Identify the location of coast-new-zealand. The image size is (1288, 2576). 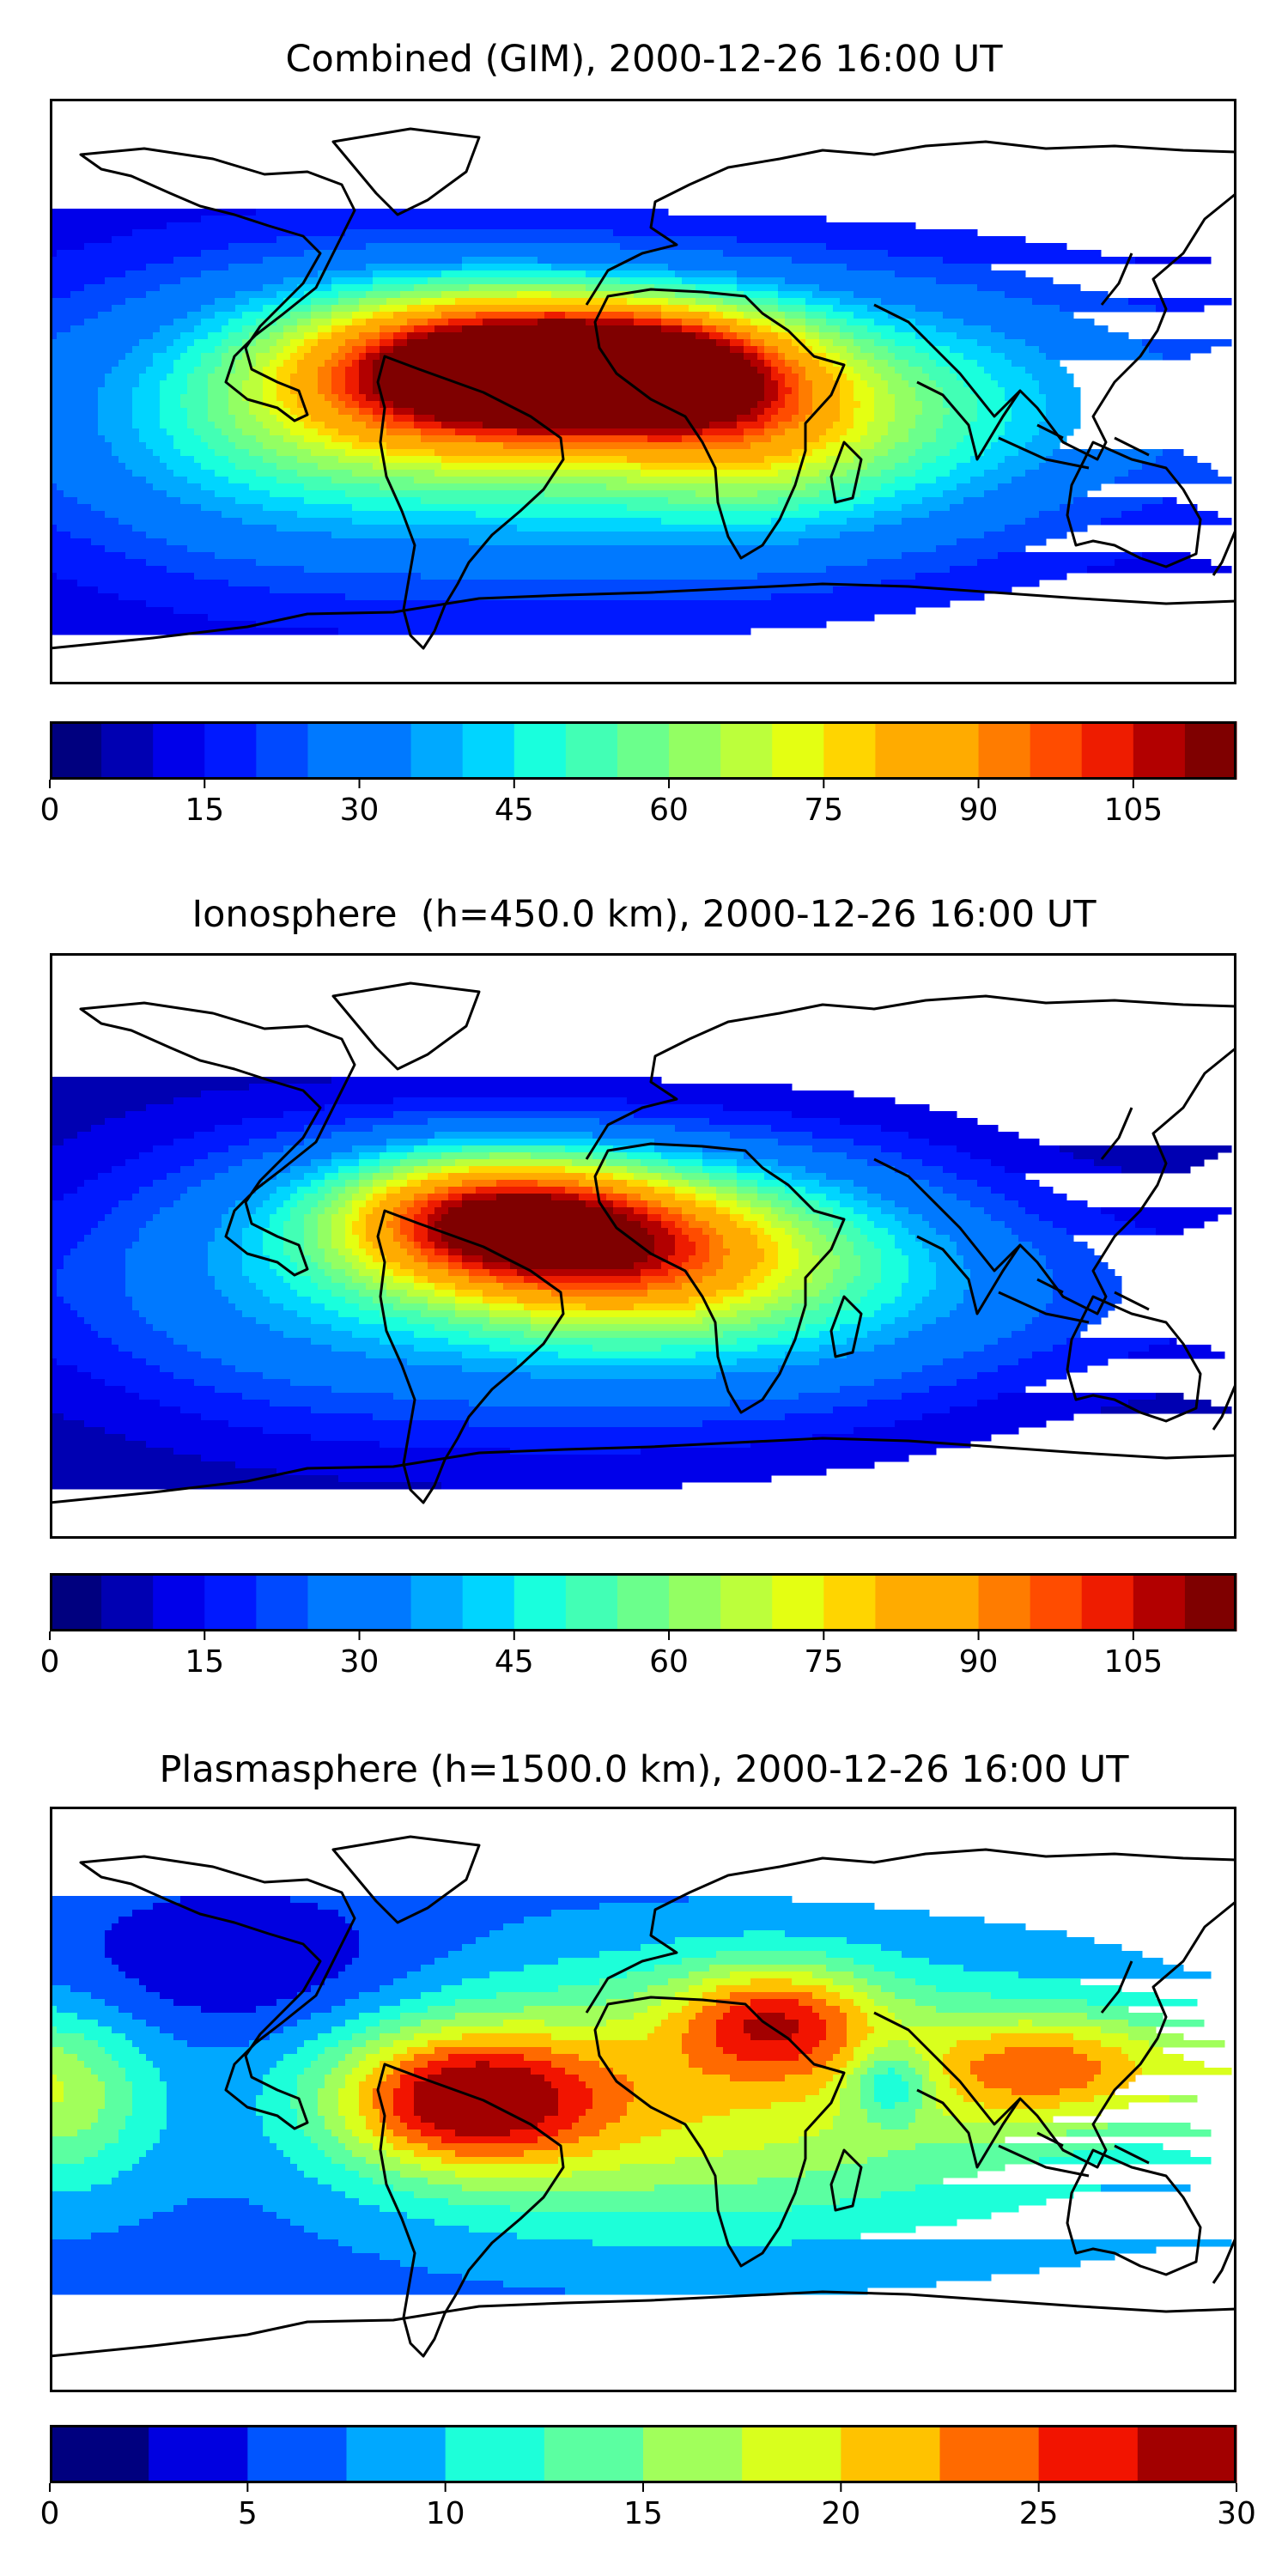
(1224, 1407).